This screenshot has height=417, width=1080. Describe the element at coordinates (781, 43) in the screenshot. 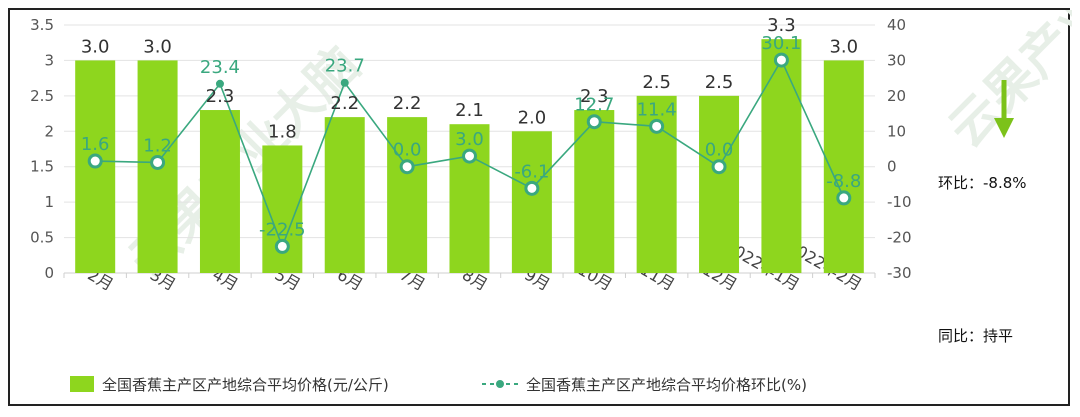

I see `line-value-label: 30.1` at that location.